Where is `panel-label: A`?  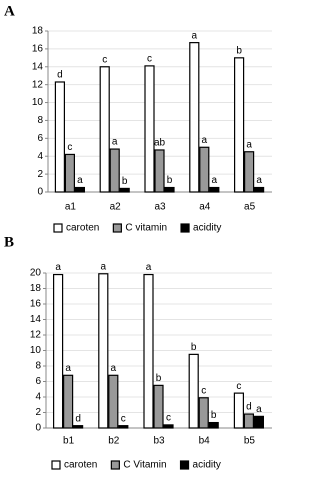 panel-label: A is located at coordinates (9, 11).